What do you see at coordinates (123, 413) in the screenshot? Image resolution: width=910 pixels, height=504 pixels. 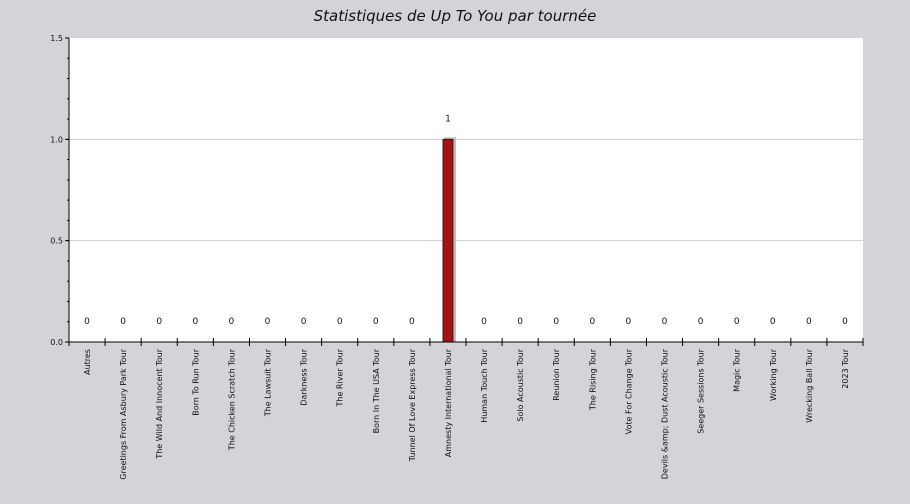 I see `x-tick-label: Greetings From Asbury Park Tour` at bounding box center [123, 413].